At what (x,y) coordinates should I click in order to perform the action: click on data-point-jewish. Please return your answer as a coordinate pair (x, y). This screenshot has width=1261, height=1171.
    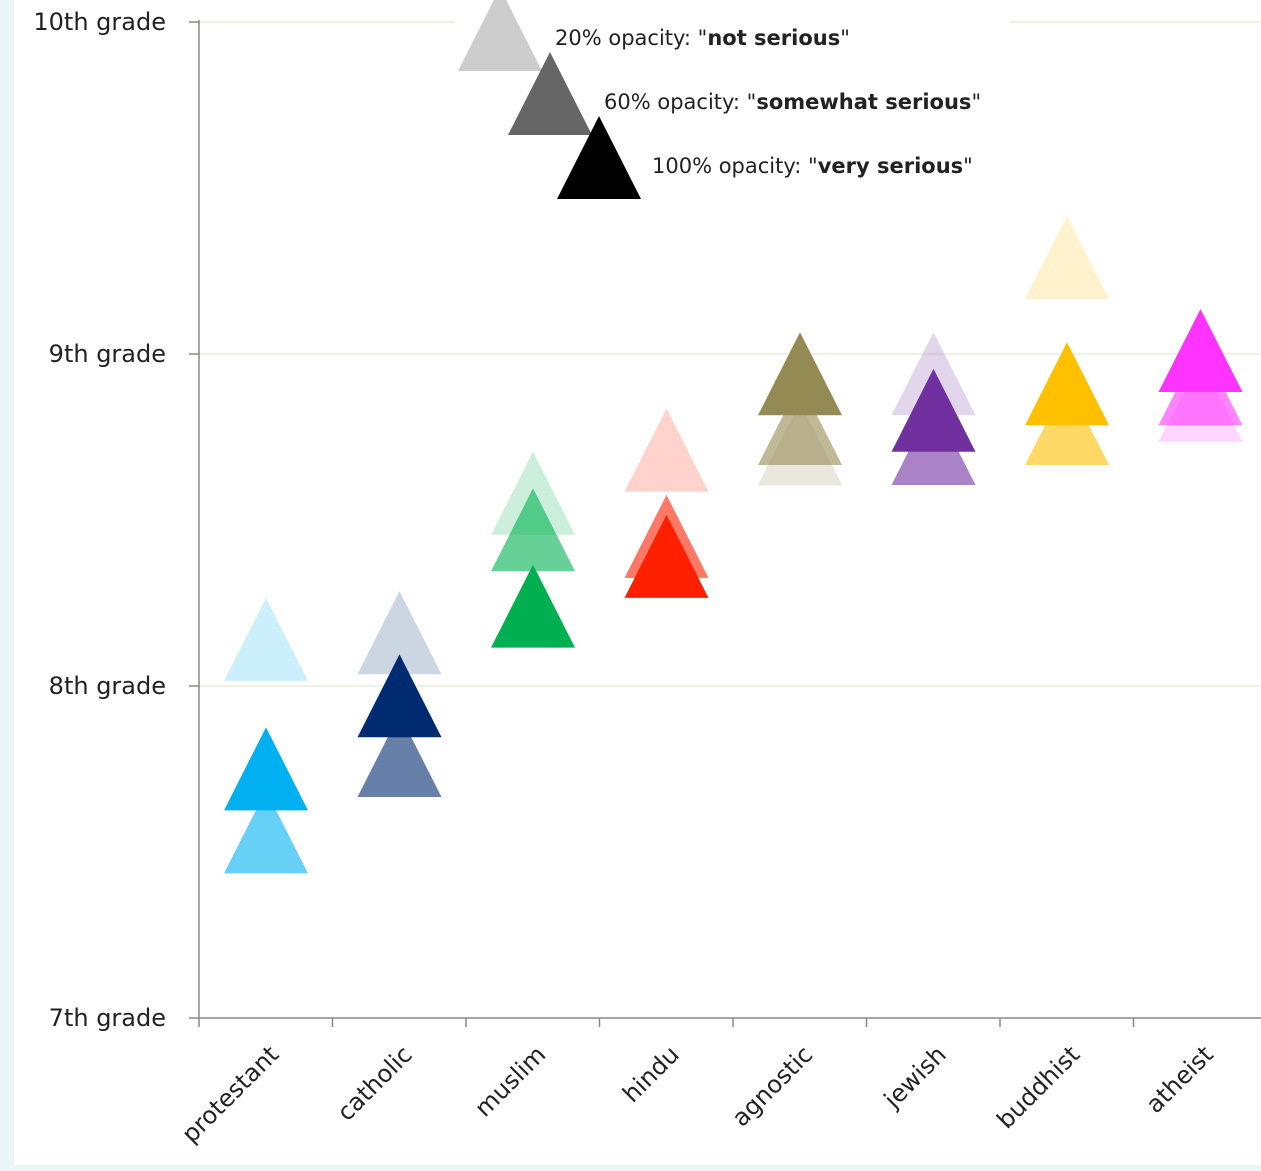
    Looking at the image, I should click on (933, 410).